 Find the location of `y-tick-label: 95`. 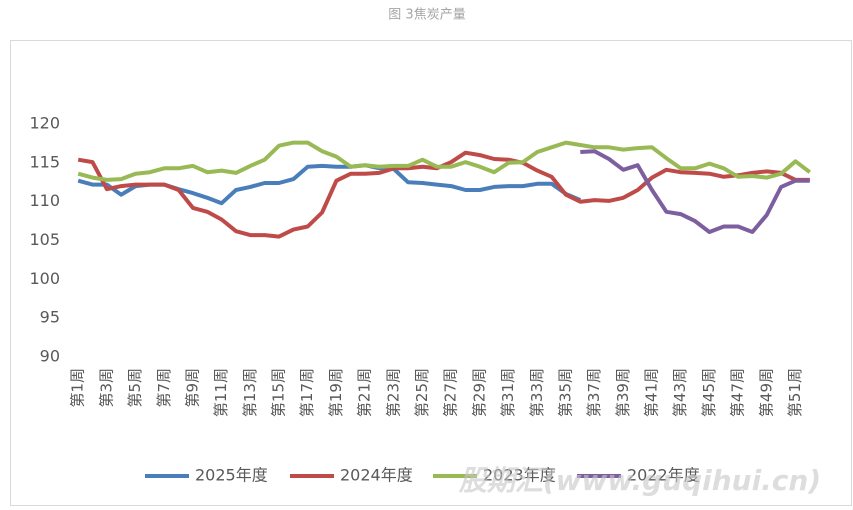

y-tick-label: 95 is located at coordinates (50, 317).